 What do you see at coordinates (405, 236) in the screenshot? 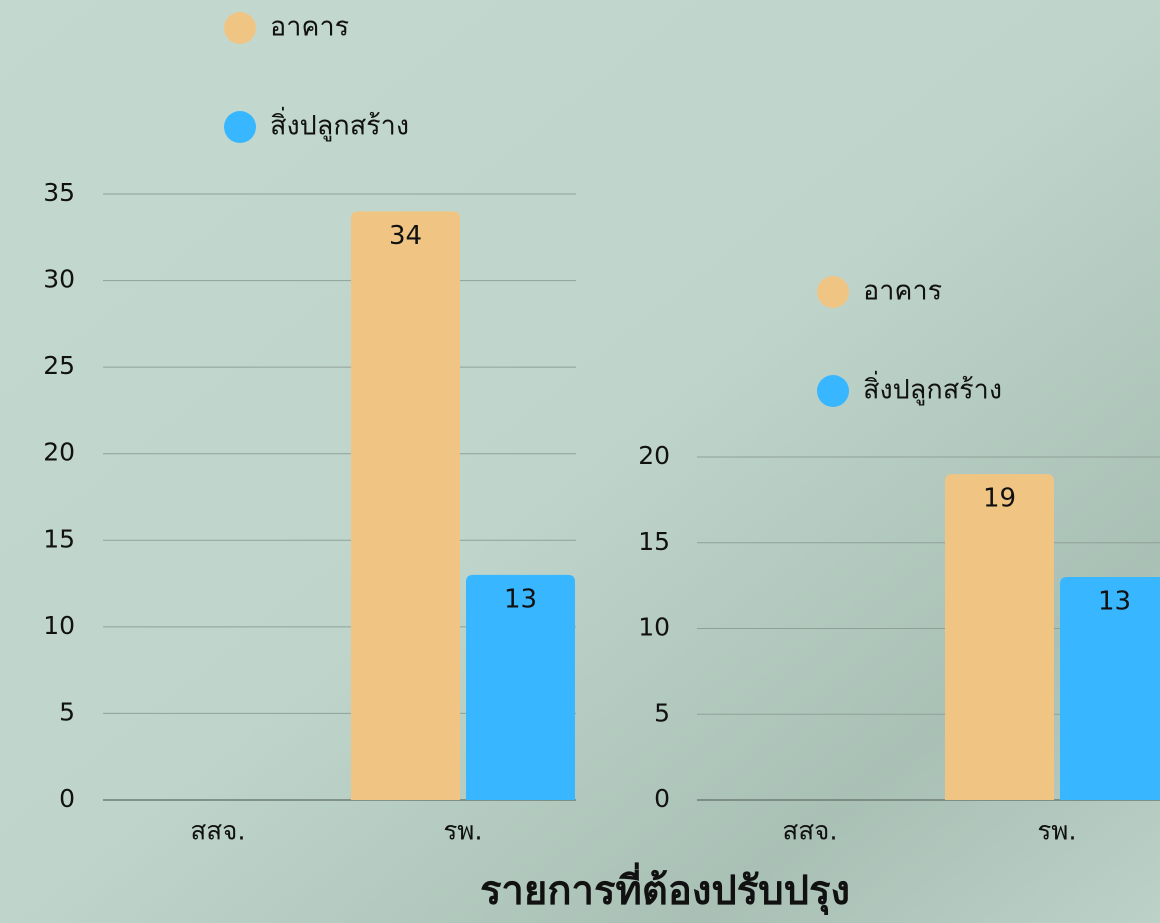
I see `data-label: 34` at bounding box center [405, 236].